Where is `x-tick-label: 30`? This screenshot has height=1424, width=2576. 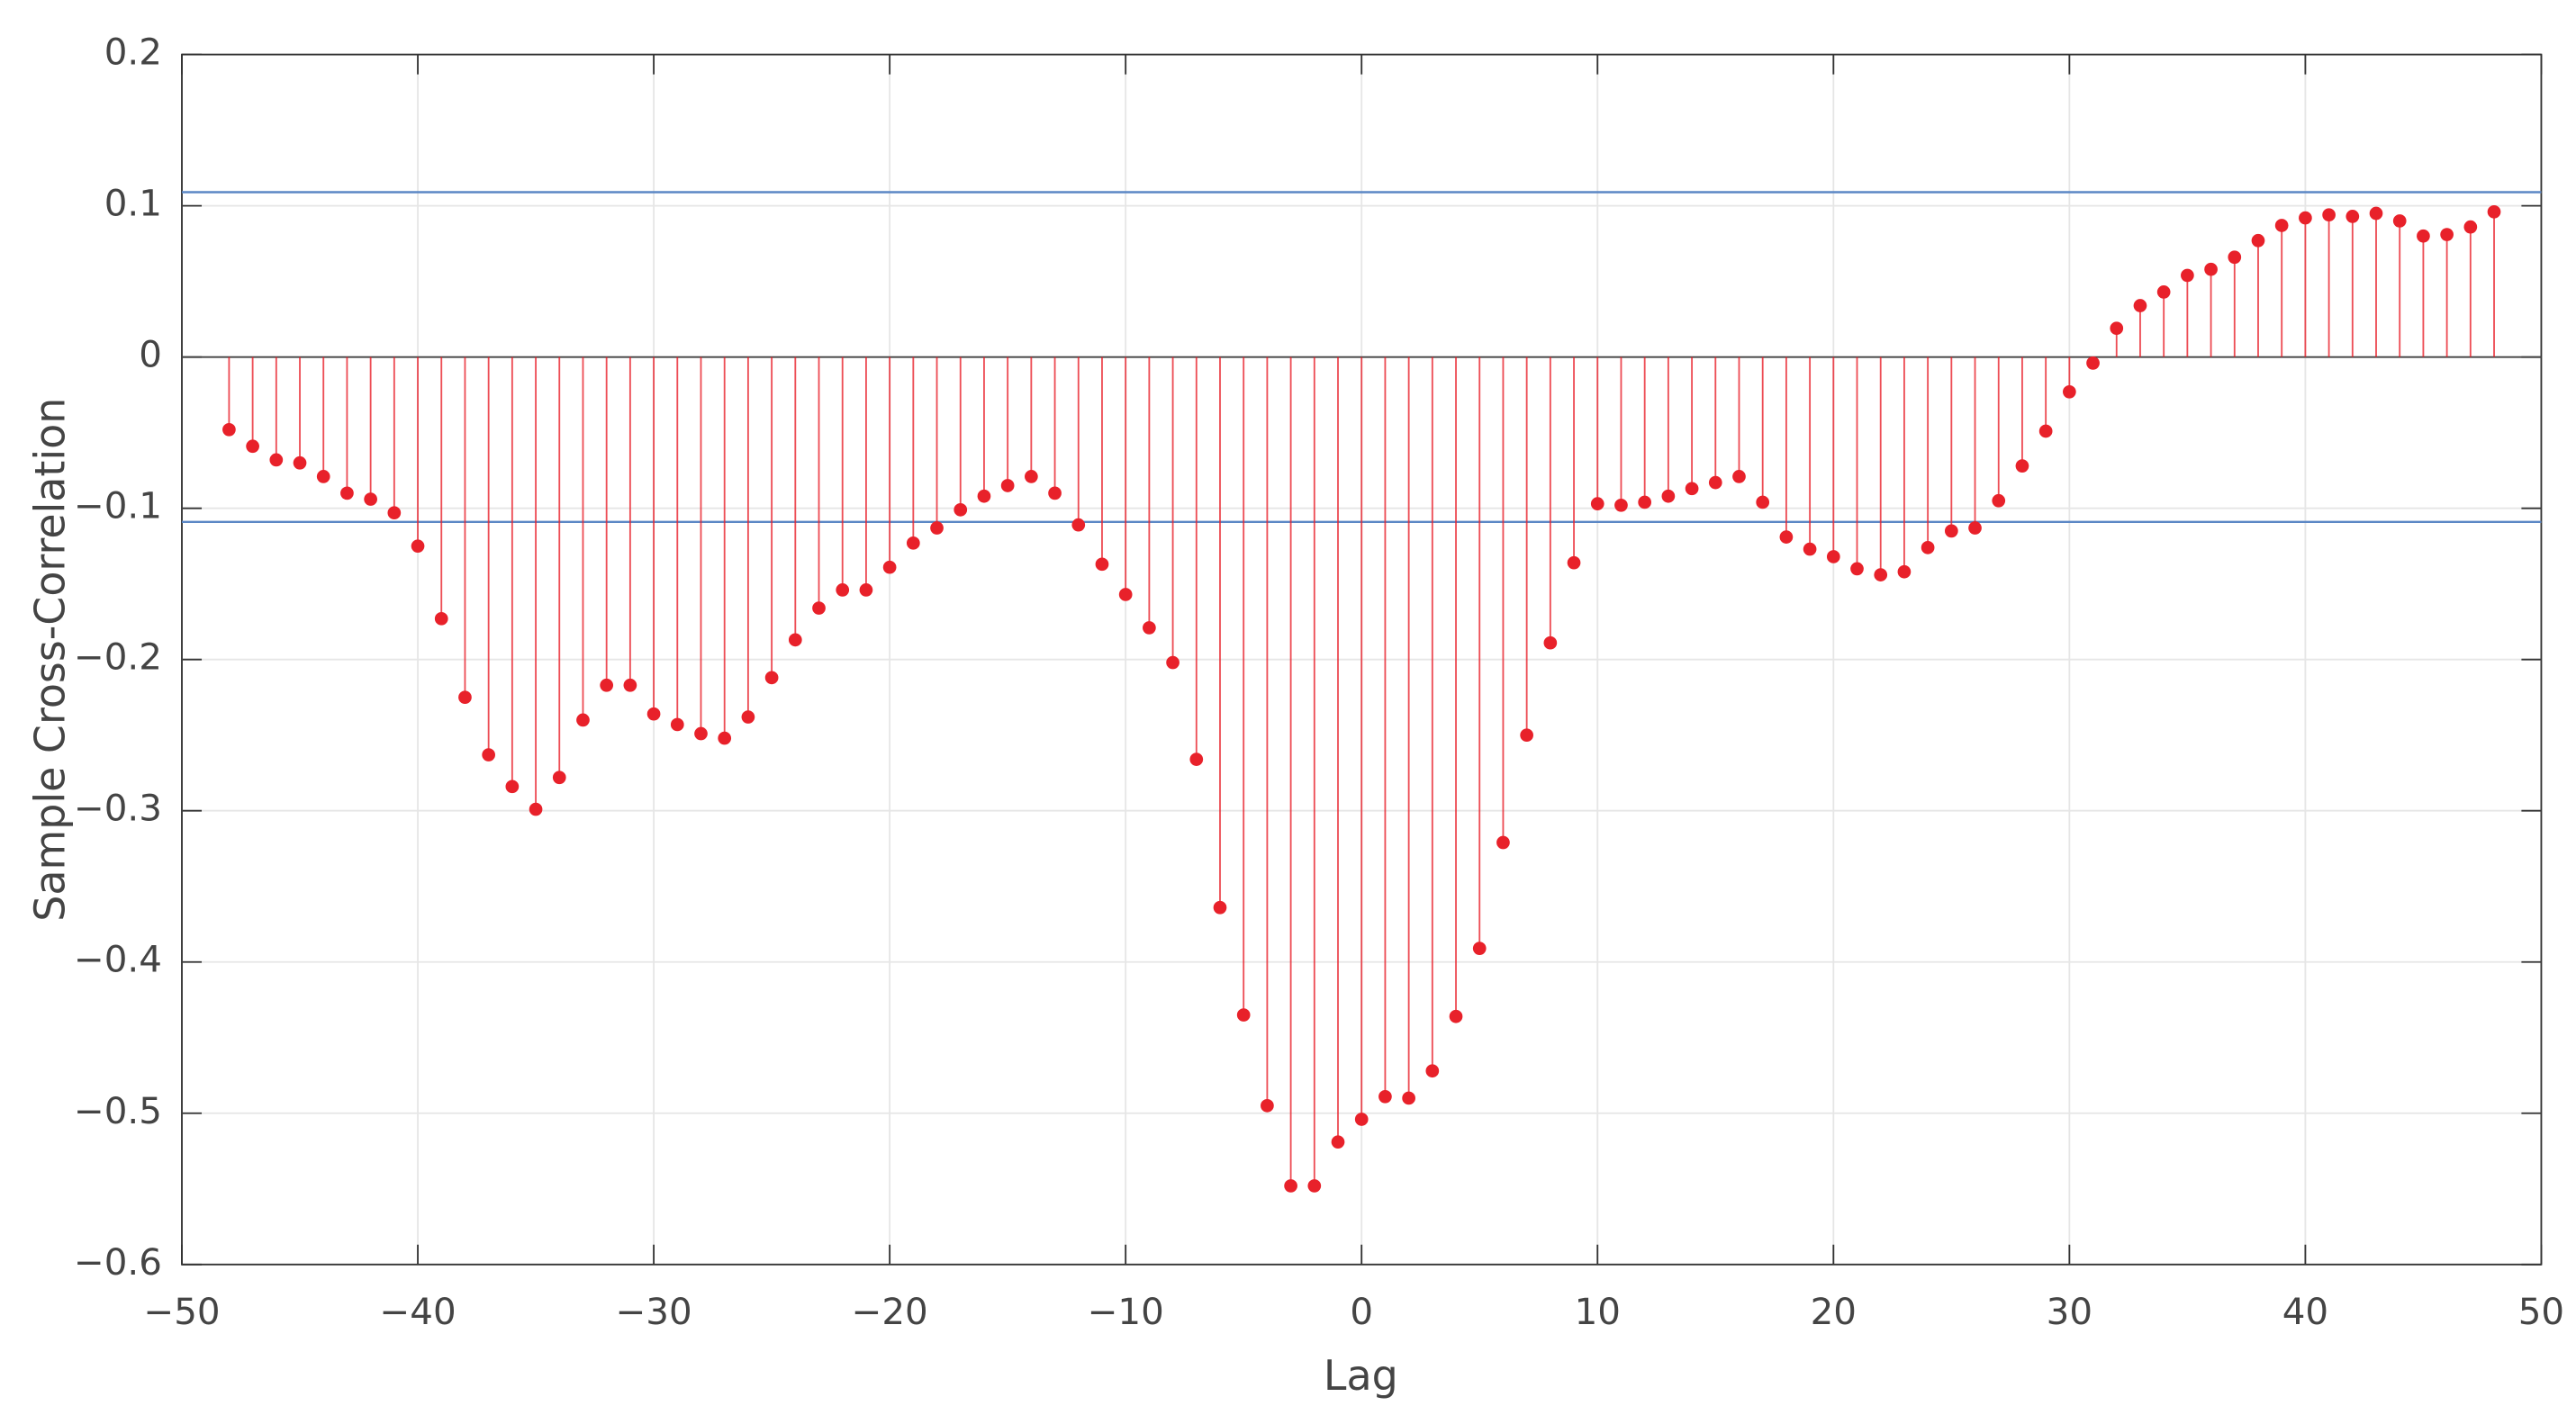 x-tick-label: 30 is located at coordinates (2069, 1312).